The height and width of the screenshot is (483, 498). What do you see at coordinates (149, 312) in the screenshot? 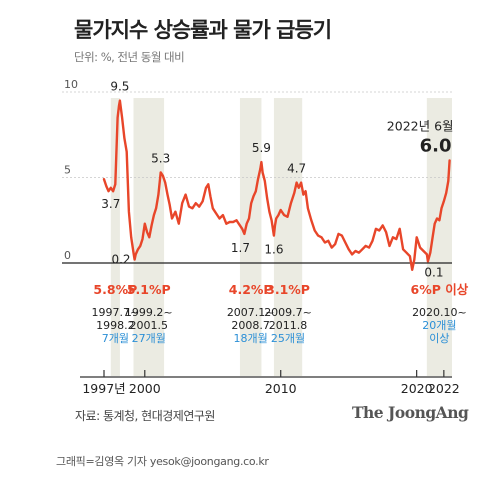
I see `surge-period-label-1-0: 1999.2~` at bounding box center [149, 312].